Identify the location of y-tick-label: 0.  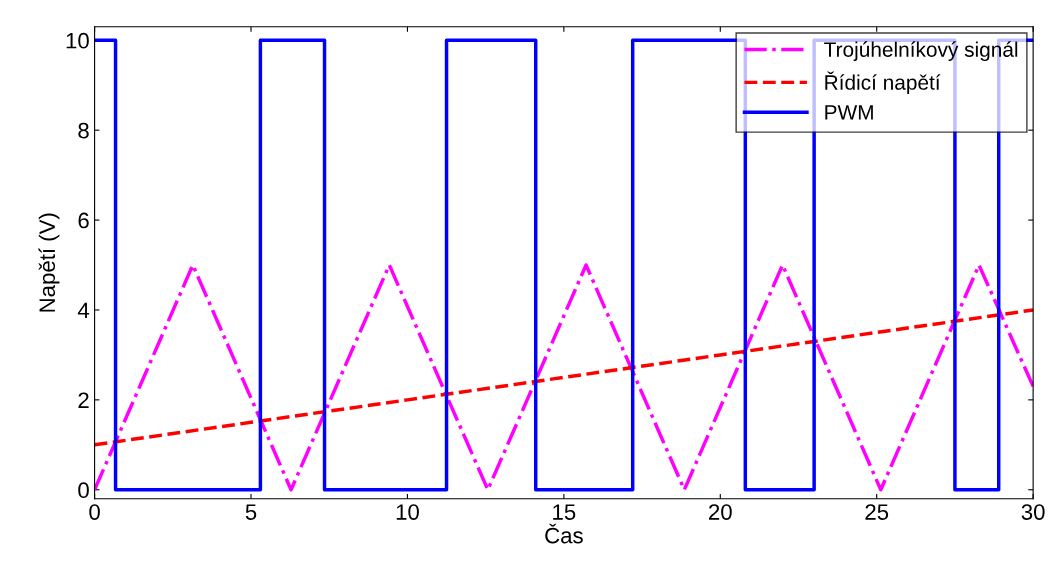
(83, 490).